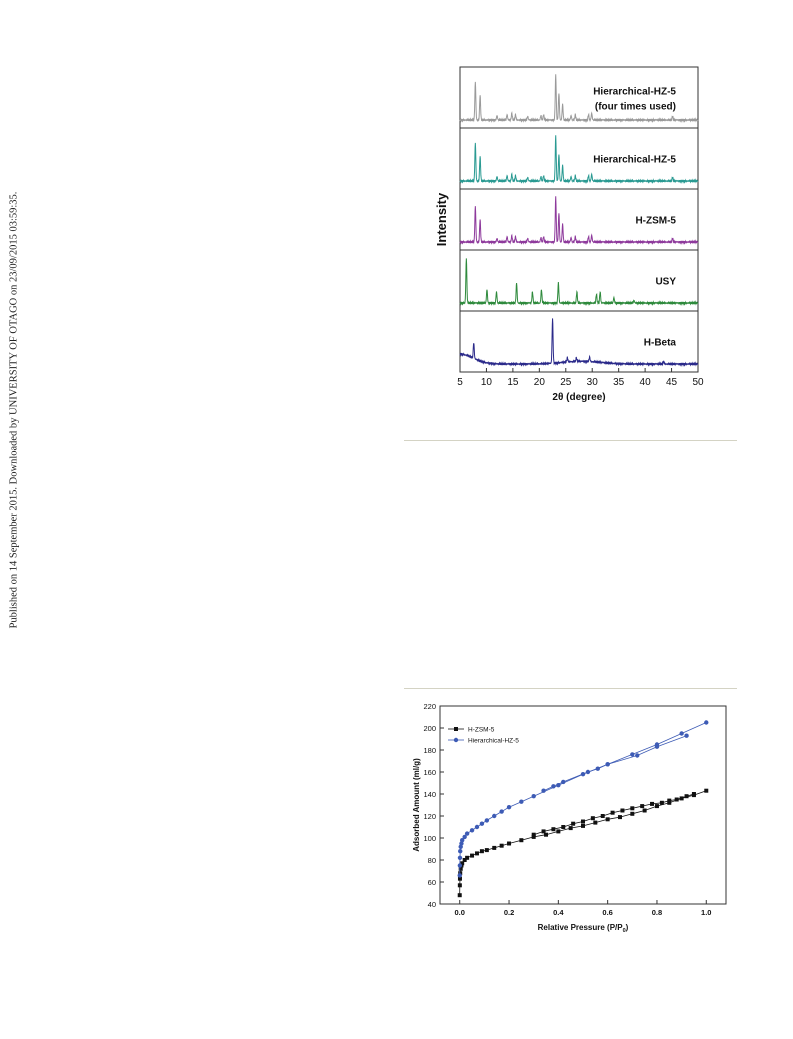  Describe the element at coordinates (672, 382) in the screenshot. I see `x-tick-label-45: 45` at that location.